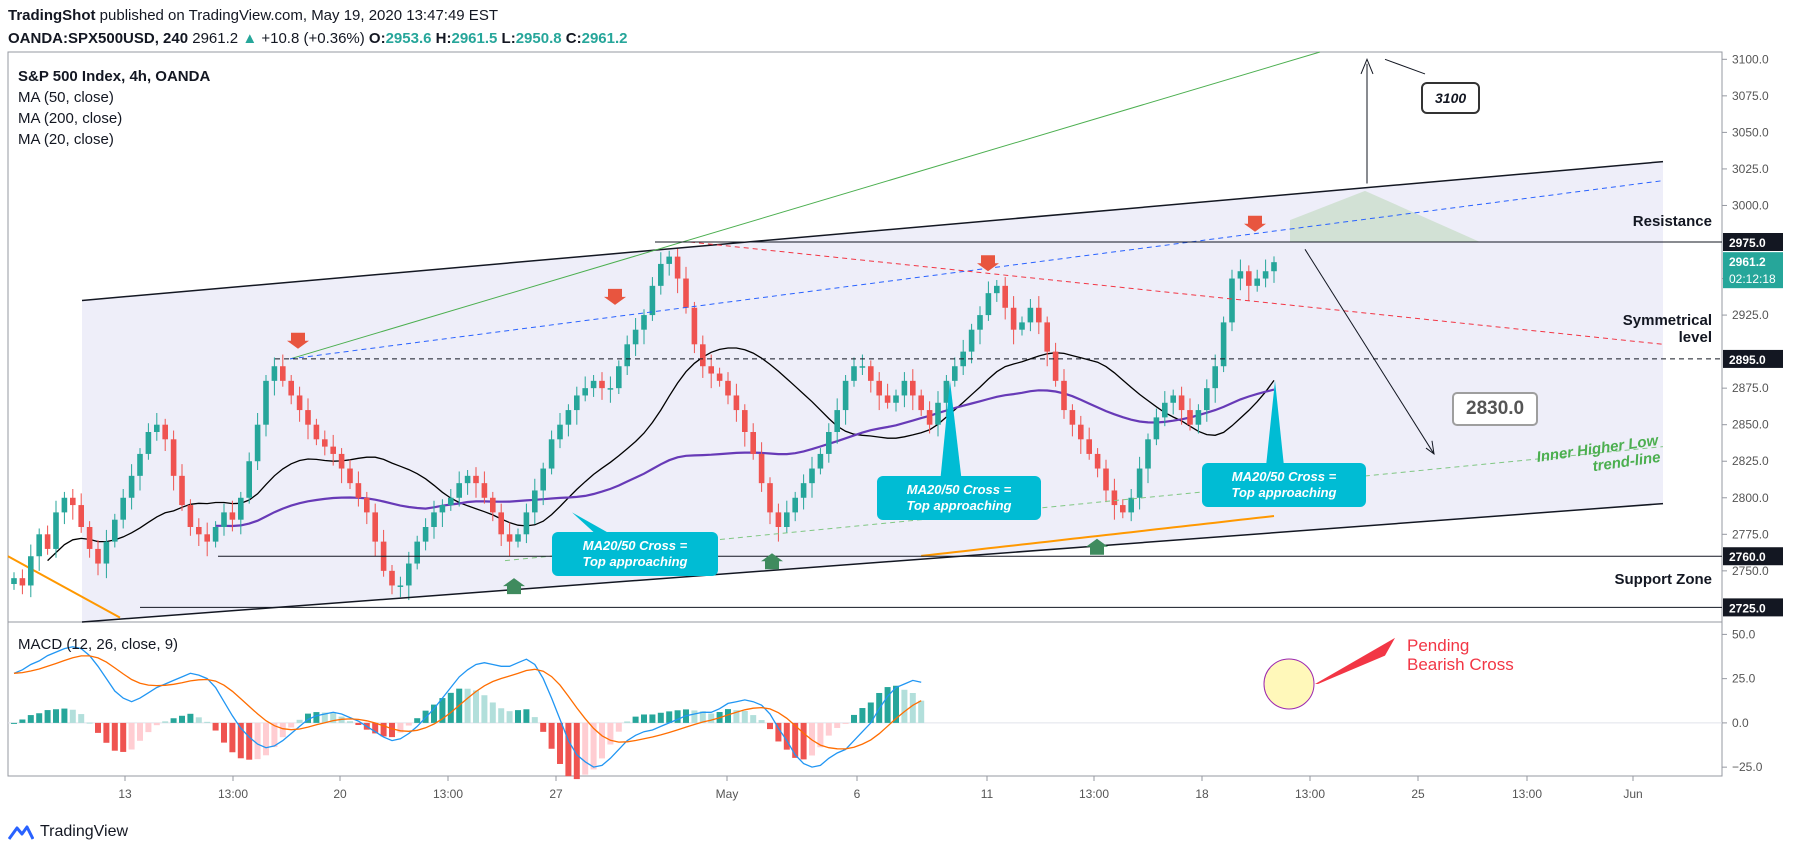 The height and width of the screenshot is (856, 1805). I want to click on time-tick-label: 20, so click(340, 794).